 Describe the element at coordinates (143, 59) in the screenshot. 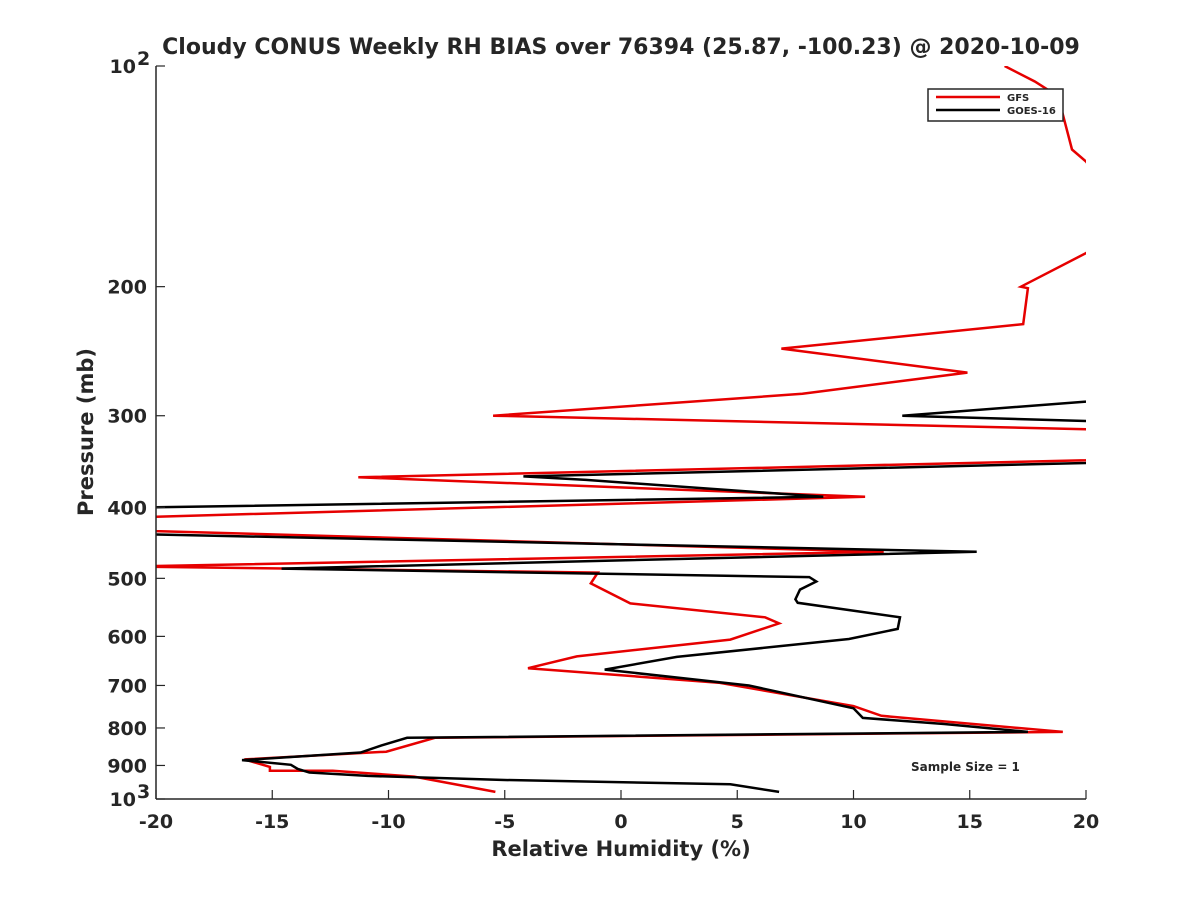

I see `y-tick-exponent-0: 2` at that location.